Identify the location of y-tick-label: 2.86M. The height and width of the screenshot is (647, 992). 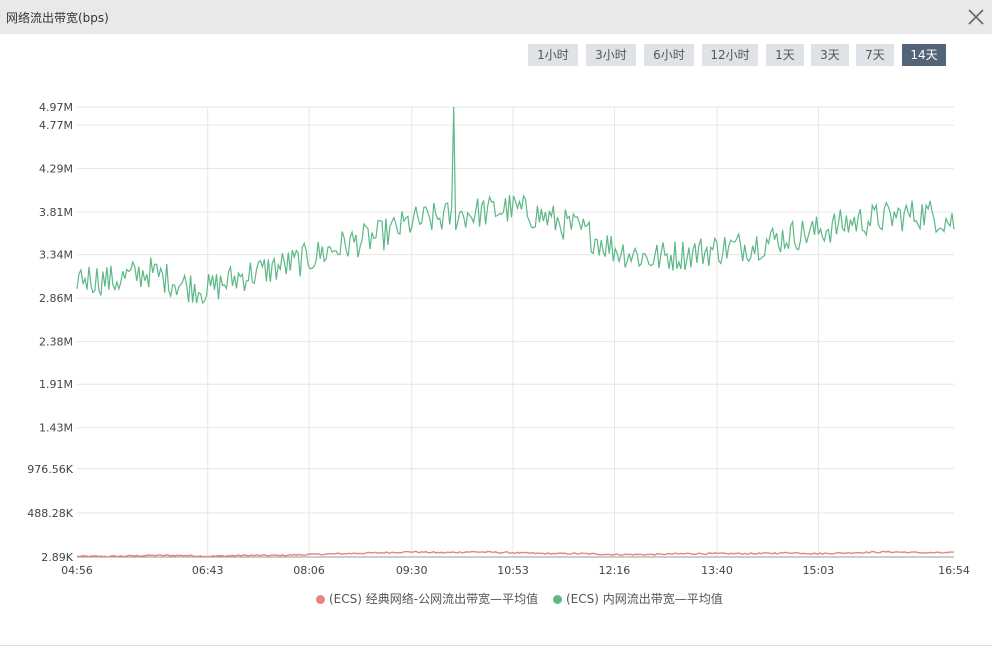
(56, 298).